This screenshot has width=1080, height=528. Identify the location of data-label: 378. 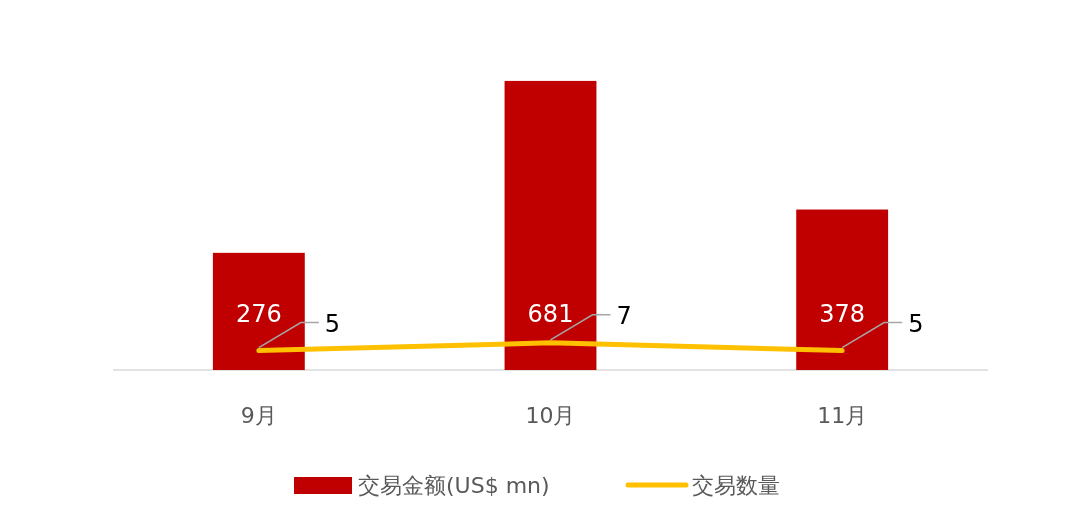
(842, 314).